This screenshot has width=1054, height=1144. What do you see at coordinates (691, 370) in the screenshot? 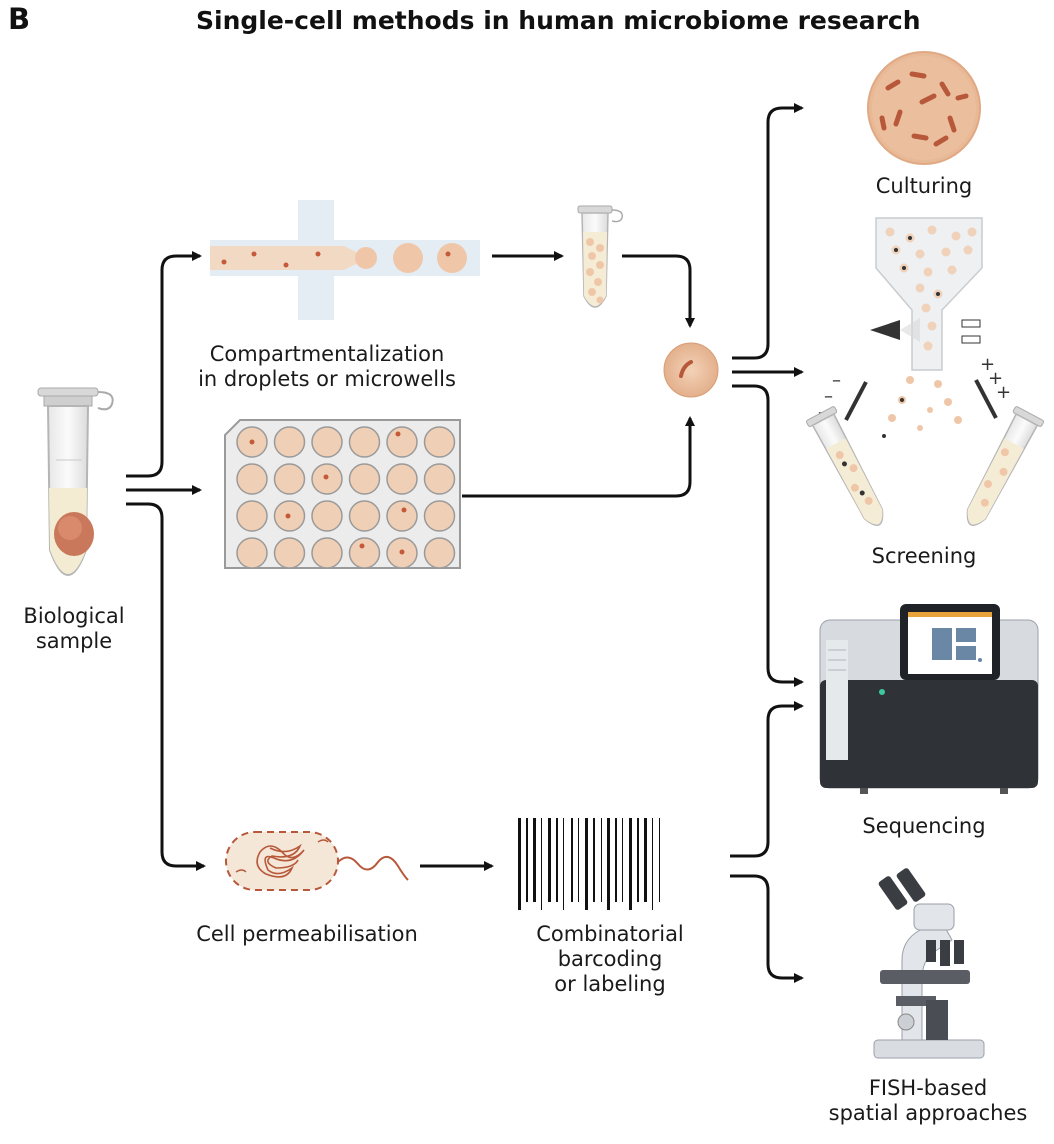
I see `isolated-cell-icon` at bounding box center [691, 370].